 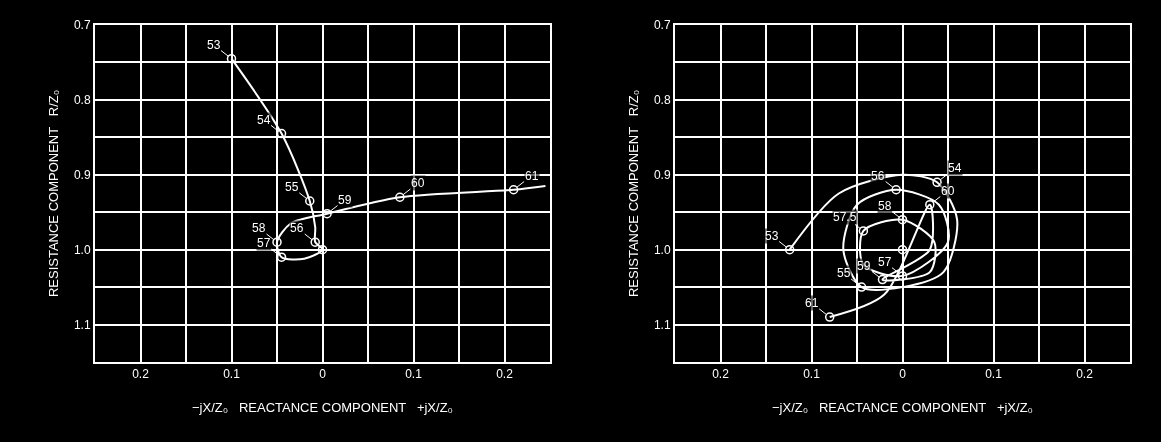 I want to click on annotation: 57.5, so click(x=845, y=217).